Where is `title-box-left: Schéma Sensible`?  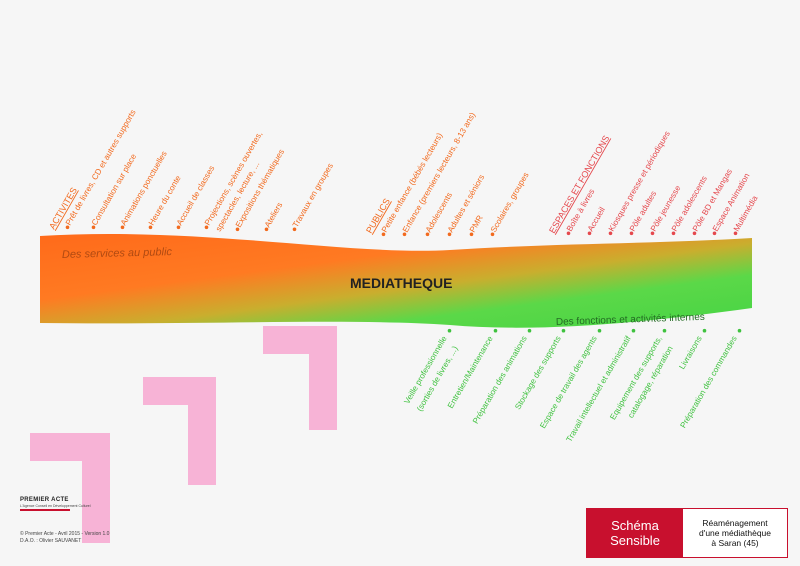 title-box-left: Schéma Sensible is located at coordinates (635, 533).